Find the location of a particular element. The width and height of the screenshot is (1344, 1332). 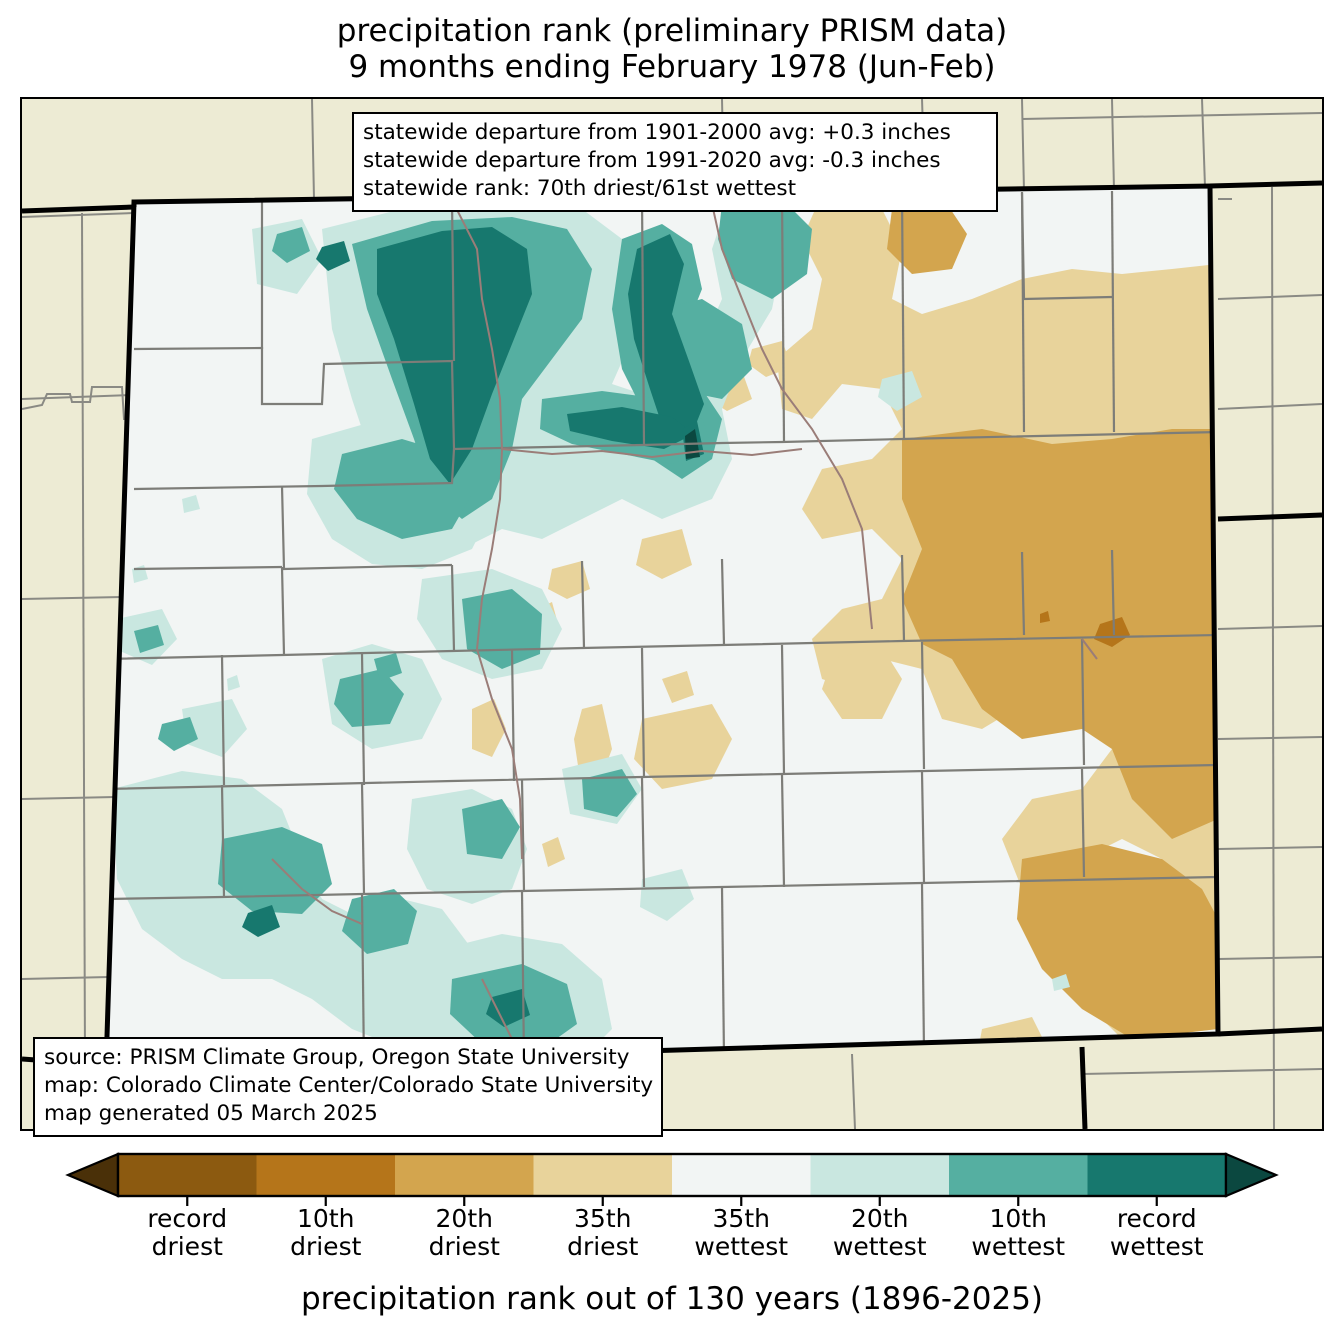

colorbar-label-top-1: 10th is located at coordinates (326, 1218).